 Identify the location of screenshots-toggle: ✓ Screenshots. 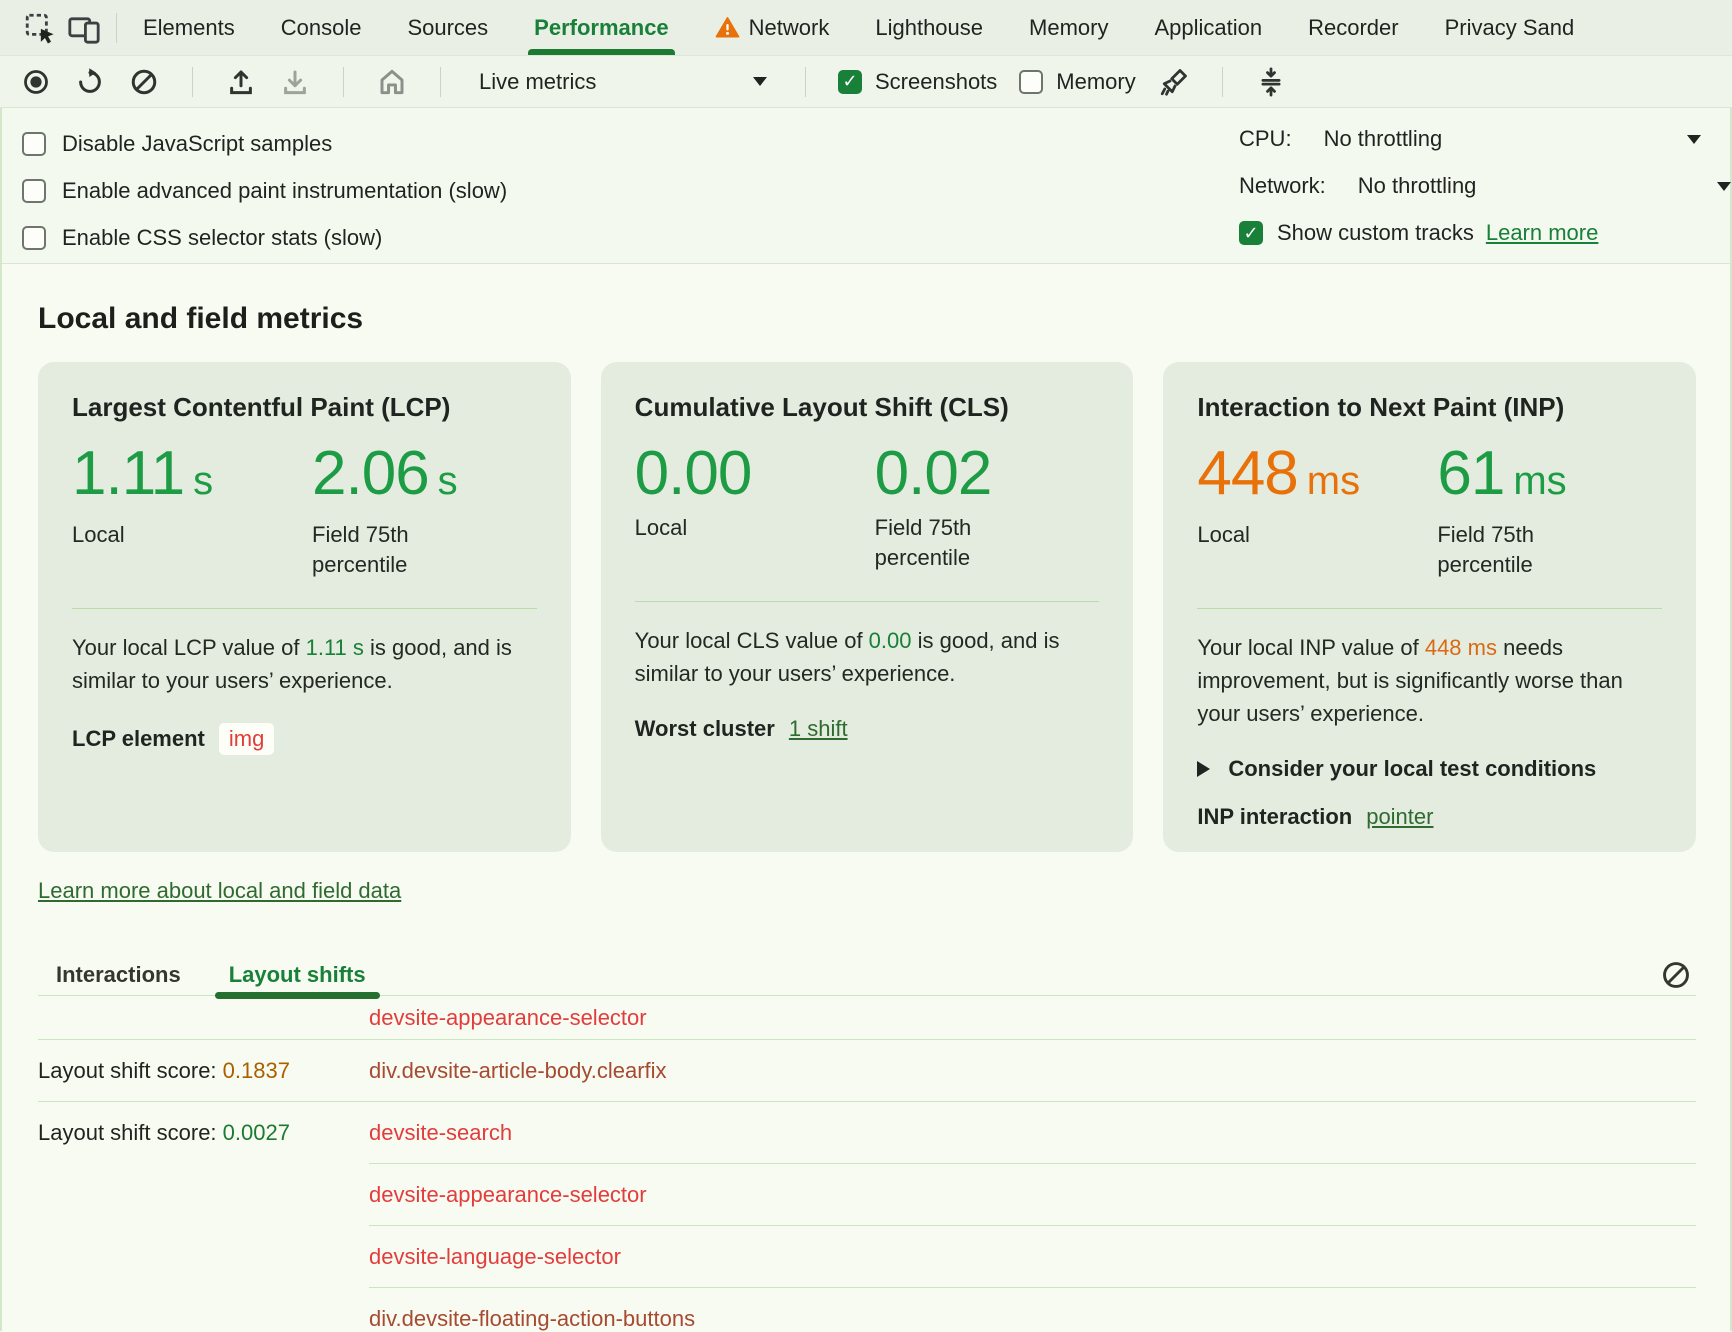
(917, 82).